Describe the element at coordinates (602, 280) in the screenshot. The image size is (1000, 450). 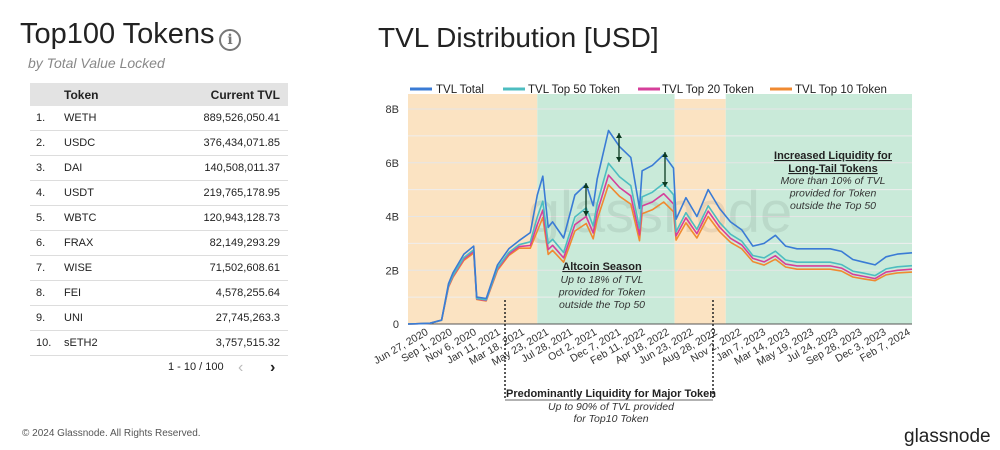
I see `annotation-altcoin-line: Up to 18% of TVL` at that location.